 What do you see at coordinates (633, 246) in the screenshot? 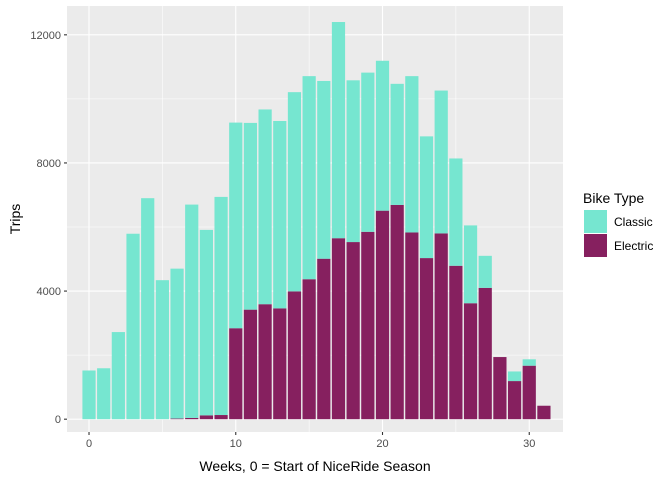
I see `legend-label-electric: Electric` at bounding box center [633, 246].